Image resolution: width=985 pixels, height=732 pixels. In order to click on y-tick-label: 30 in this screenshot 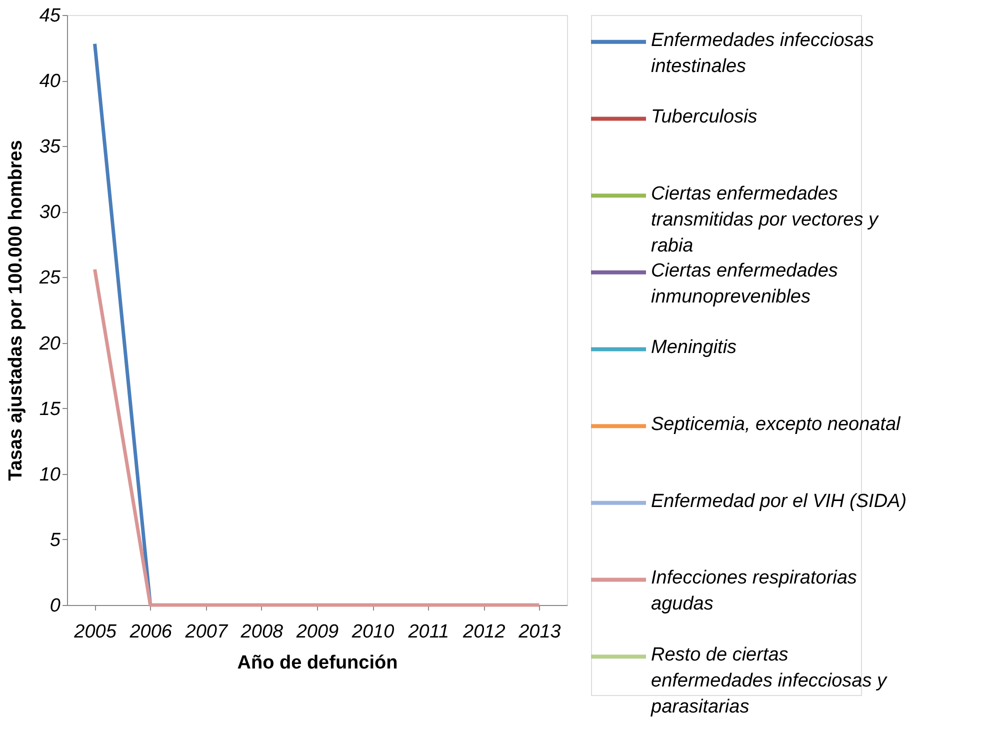, I will do `click(50, 213)`.